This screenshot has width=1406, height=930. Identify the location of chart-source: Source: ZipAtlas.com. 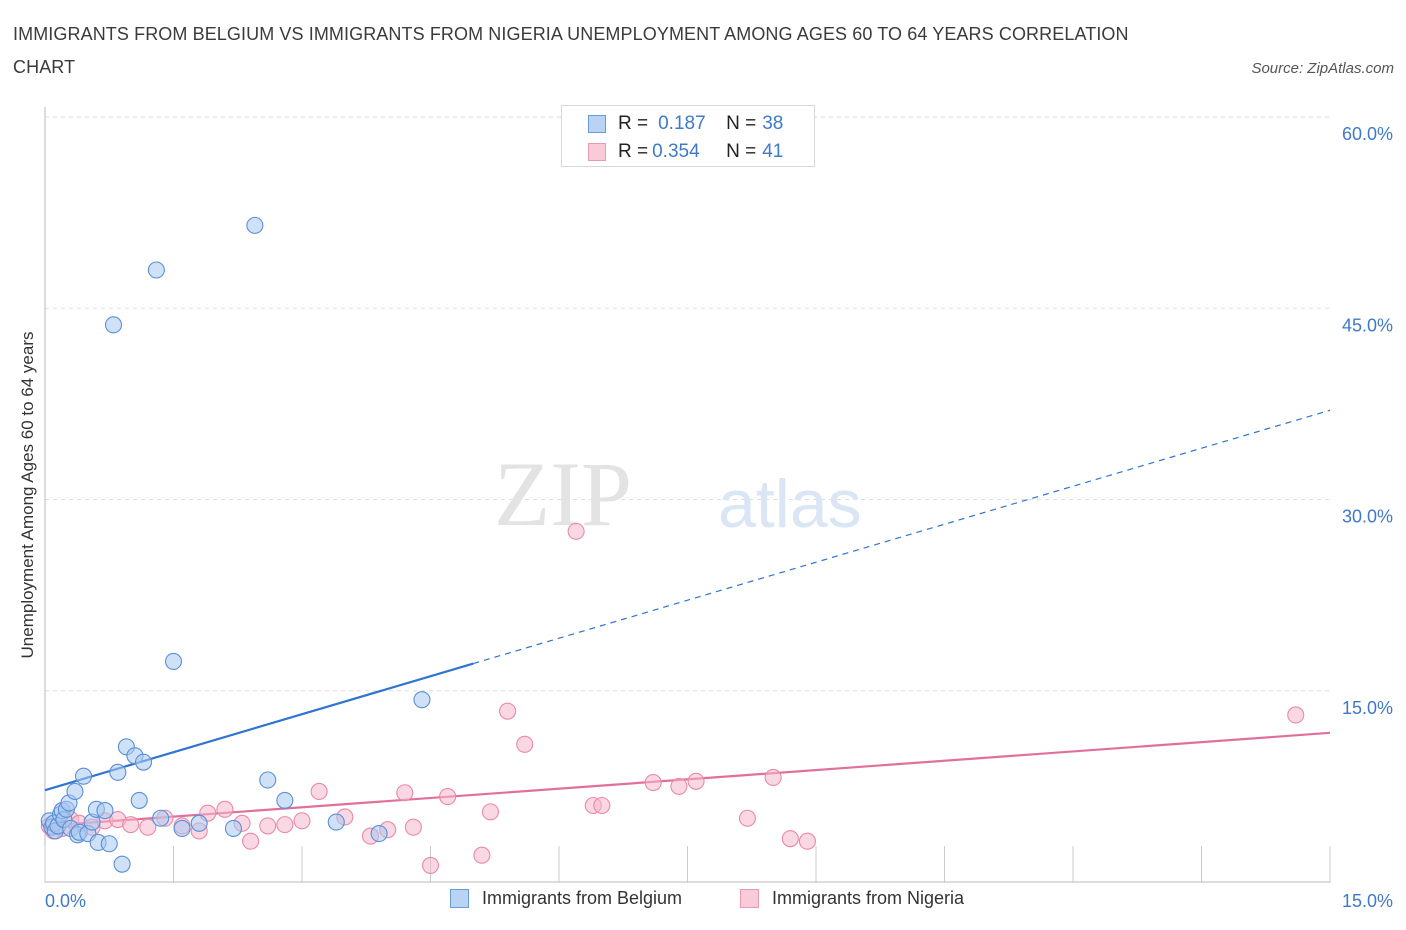
(1322, 68).